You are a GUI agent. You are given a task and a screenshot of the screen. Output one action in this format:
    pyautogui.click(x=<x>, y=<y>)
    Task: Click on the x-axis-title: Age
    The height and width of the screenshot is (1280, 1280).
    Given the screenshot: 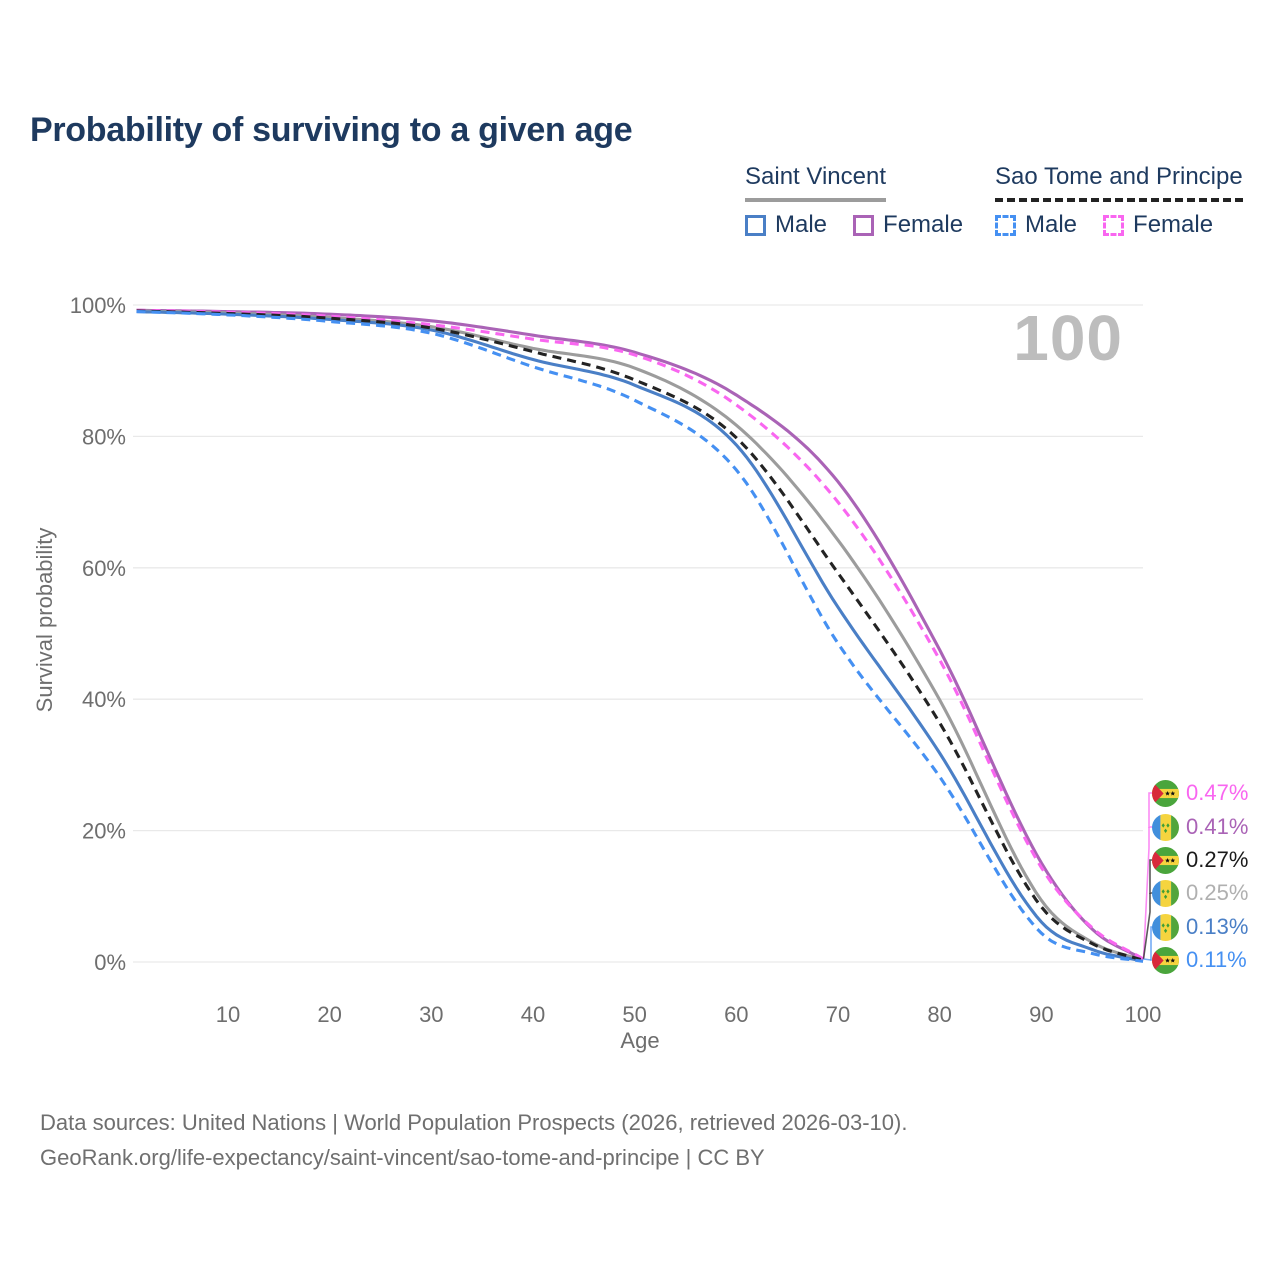 What is the action you would take?
    pyautogui.click(x=640, y=1040)
    